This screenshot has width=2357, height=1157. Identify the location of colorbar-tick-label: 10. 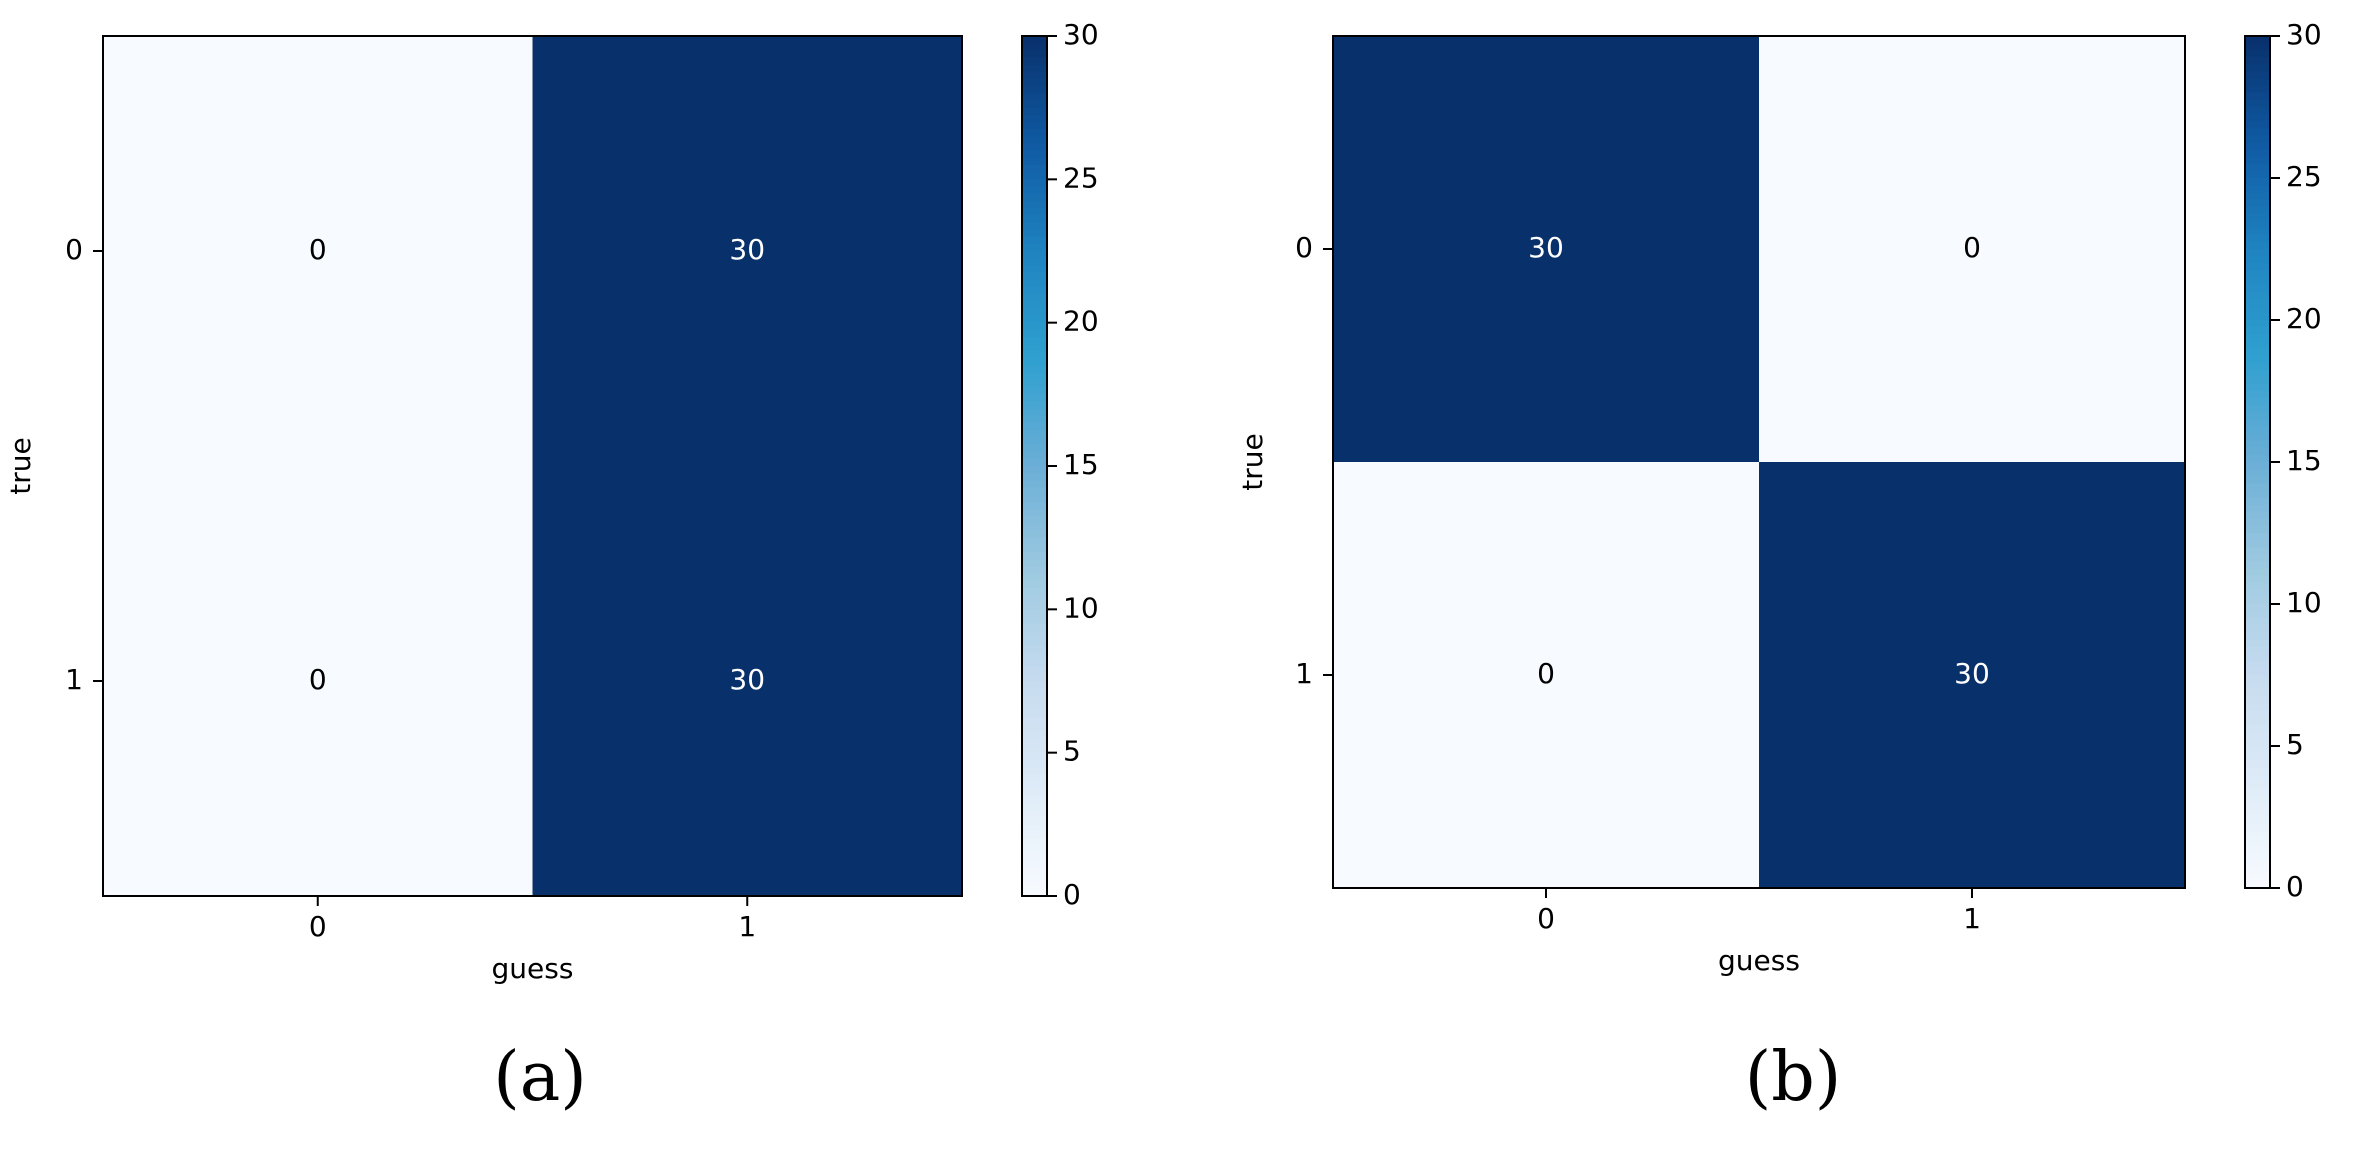
(1081, 607).